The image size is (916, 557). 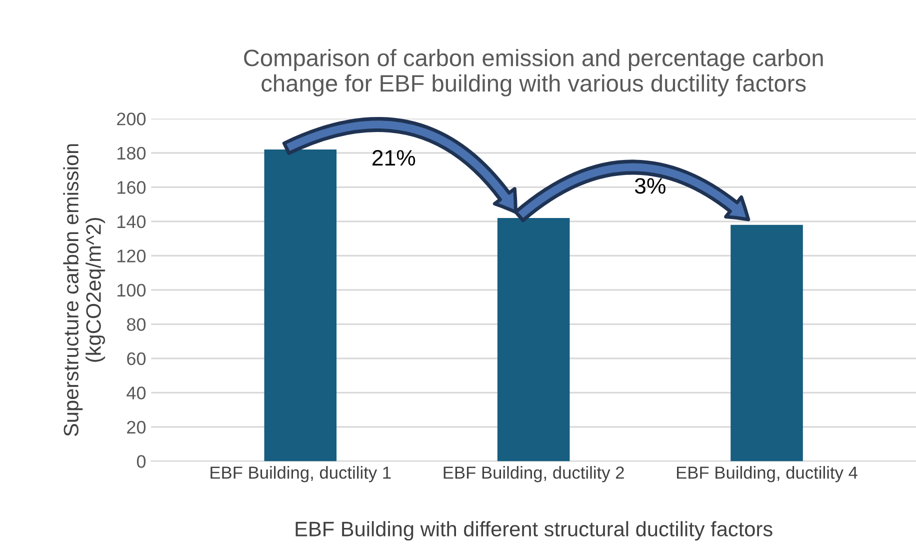 I want to click on y-tick-label: 40, so click(x=136, y=393).